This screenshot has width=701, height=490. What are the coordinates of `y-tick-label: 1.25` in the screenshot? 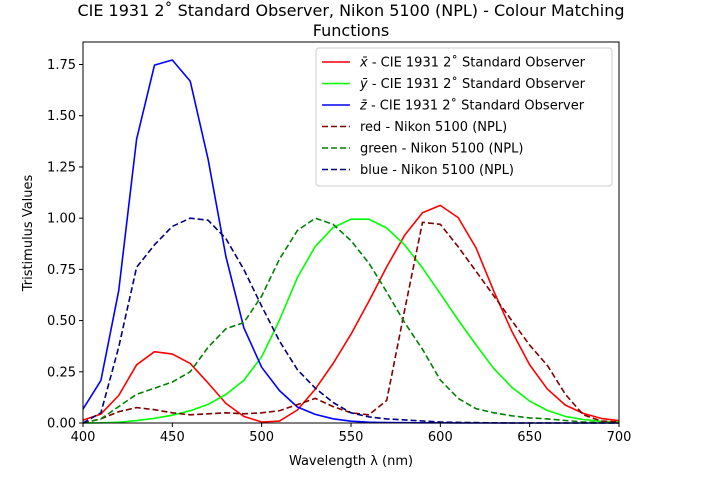 It's located at (61, 167).